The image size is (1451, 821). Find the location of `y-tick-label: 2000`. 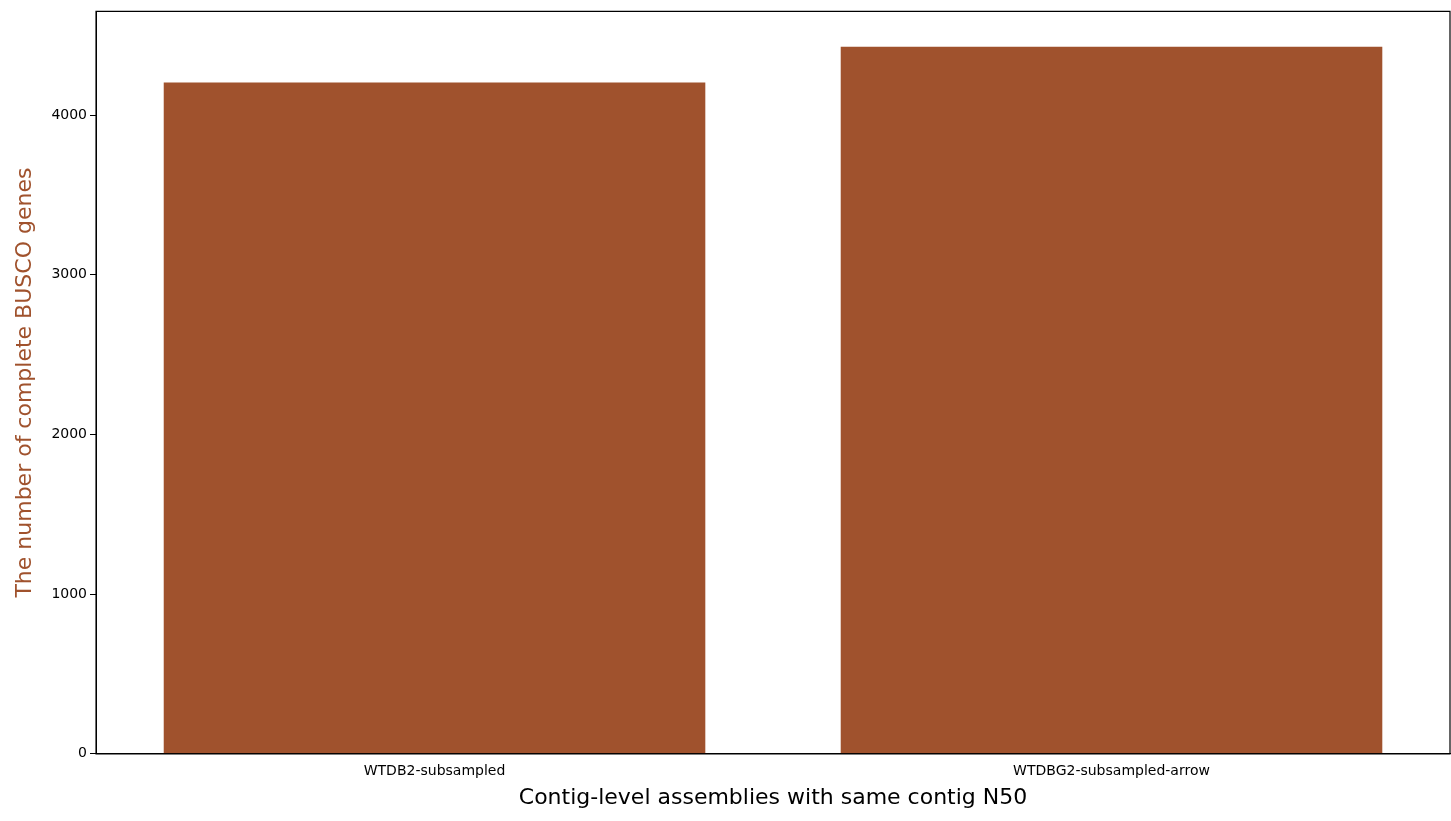

y-tick-label: 2000 is located at coordinates (69, 433).